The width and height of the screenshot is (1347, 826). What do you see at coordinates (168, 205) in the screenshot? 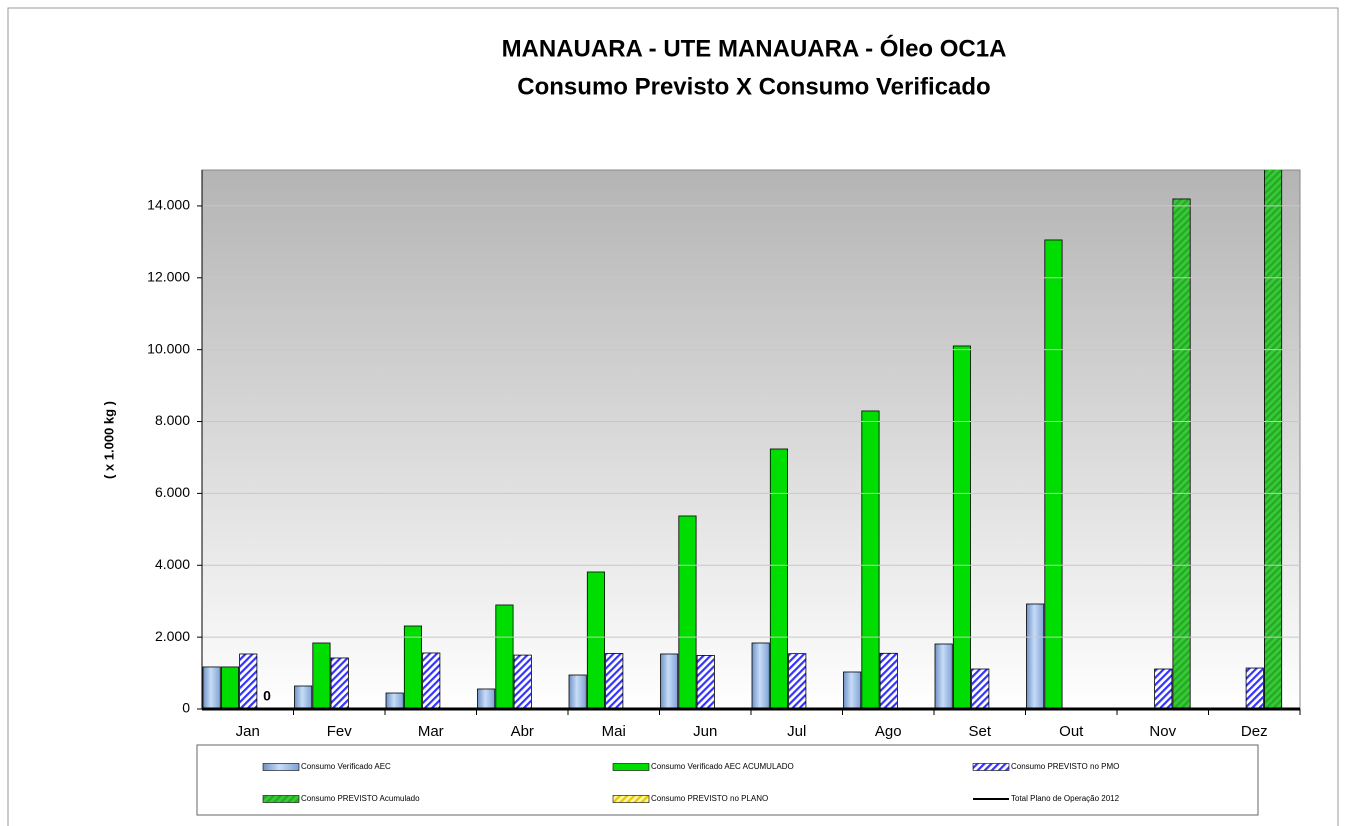
I see `y-tick-label: 14.000` at bounding box center [168, 205].